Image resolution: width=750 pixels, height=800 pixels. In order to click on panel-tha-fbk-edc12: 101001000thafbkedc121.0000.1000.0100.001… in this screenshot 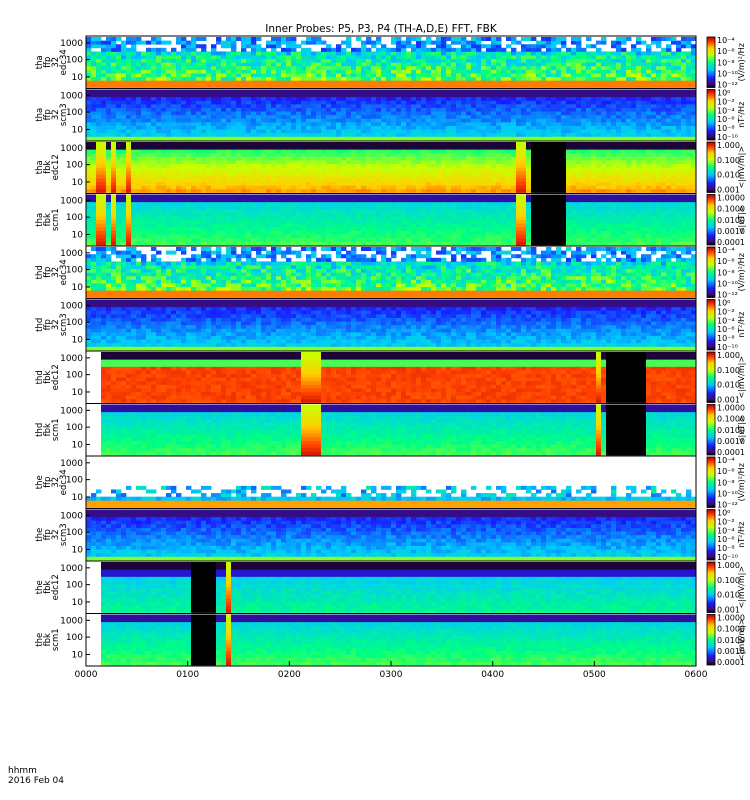, I will do `click(390, 167)`.